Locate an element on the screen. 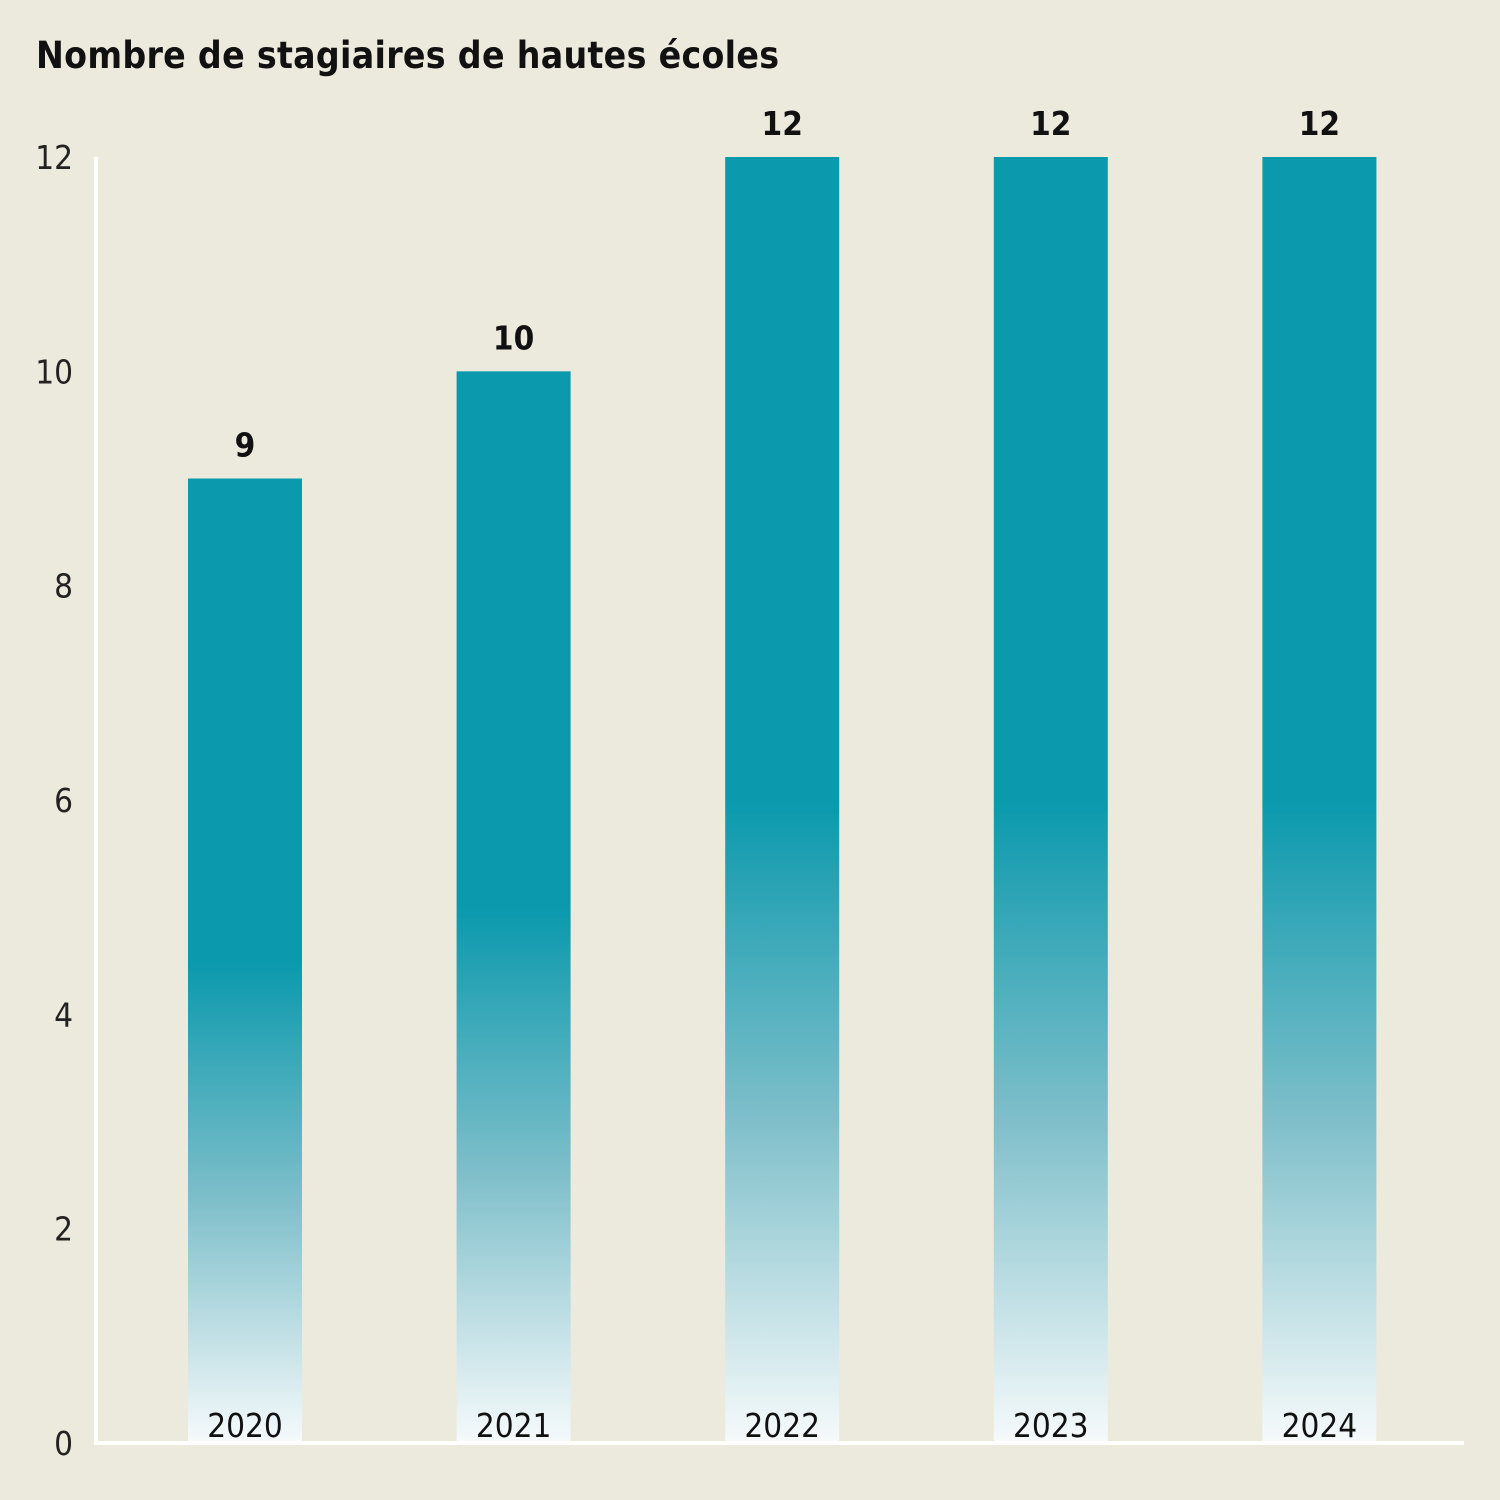 Image resolution: width=1500 pixels, height=1500 pixels. x-tick-label: 2022 is located at coordinates (782, 1425).